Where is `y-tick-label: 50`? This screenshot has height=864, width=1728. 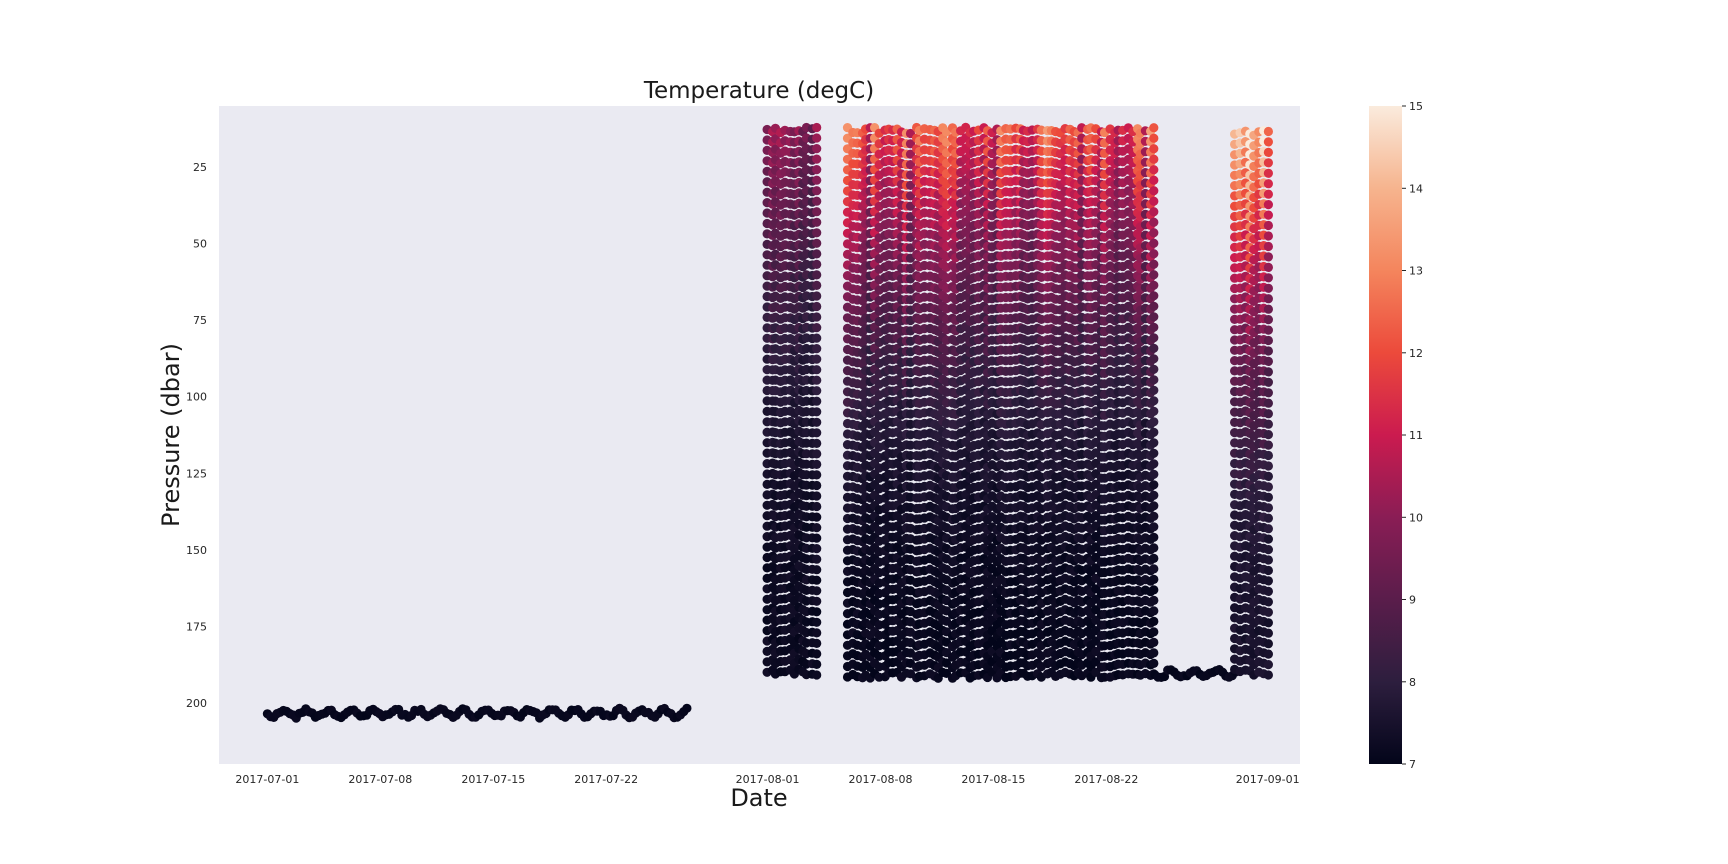 y-tick-label: 50 is located at coordinates (200, 244).